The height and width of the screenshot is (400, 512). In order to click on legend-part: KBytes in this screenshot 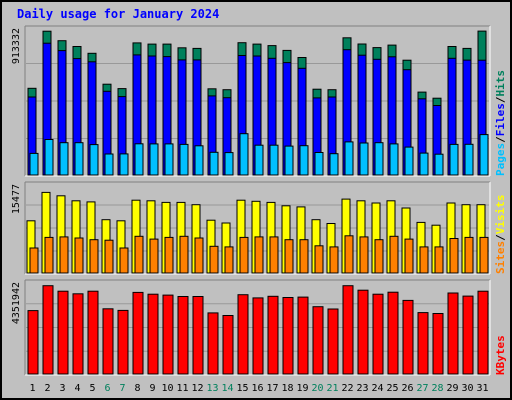, I will do `click(500, 355)`.